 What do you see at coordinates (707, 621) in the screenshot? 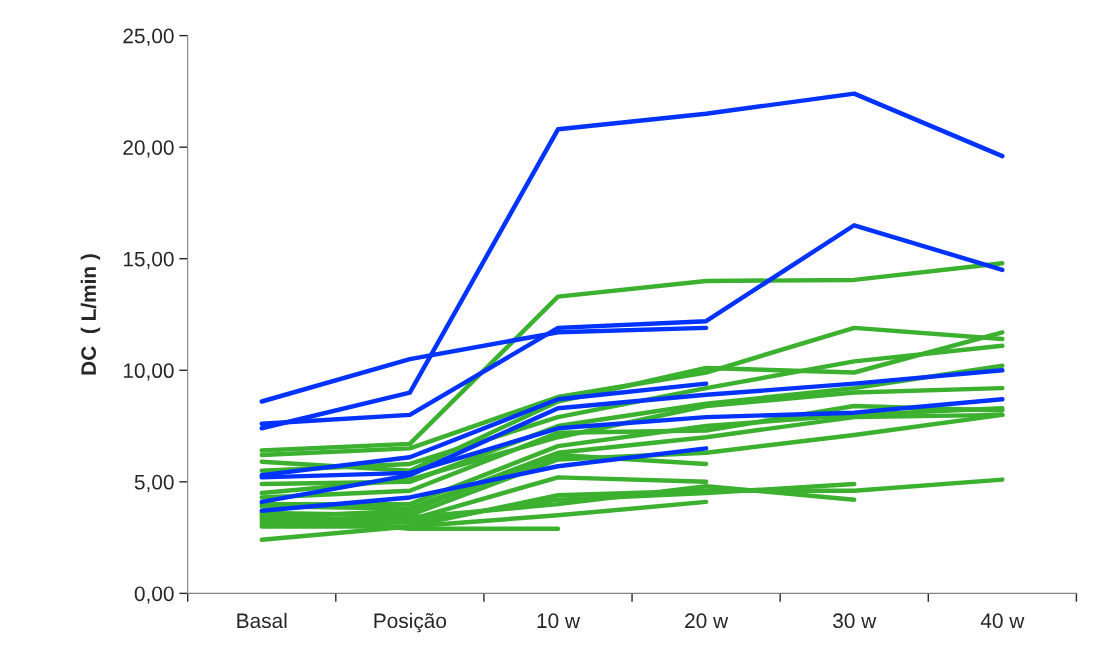
I see `x-tick-label: 20 w` at bounding box center [707, 621].